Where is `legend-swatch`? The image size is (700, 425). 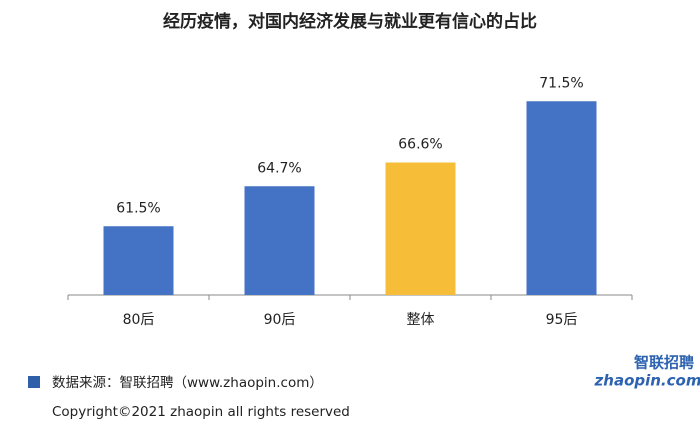
legend-swatch is located at coordinates (34, 382).